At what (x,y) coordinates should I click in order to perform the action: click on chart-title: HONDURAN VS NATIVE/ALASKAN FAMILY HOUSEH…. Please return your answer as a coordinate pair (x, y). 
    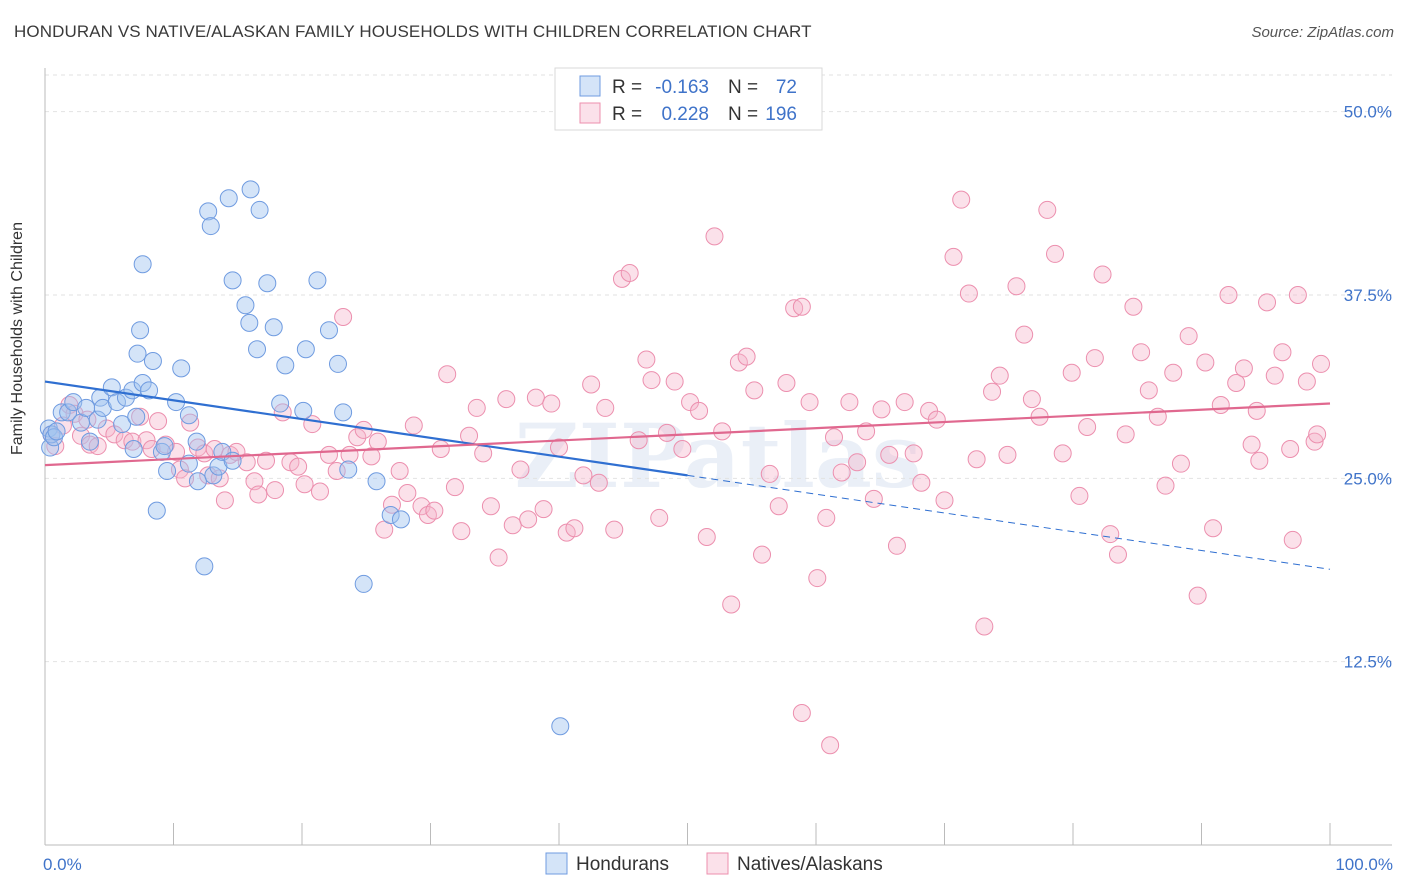
    Looking at the image, I should click on (413, 31).